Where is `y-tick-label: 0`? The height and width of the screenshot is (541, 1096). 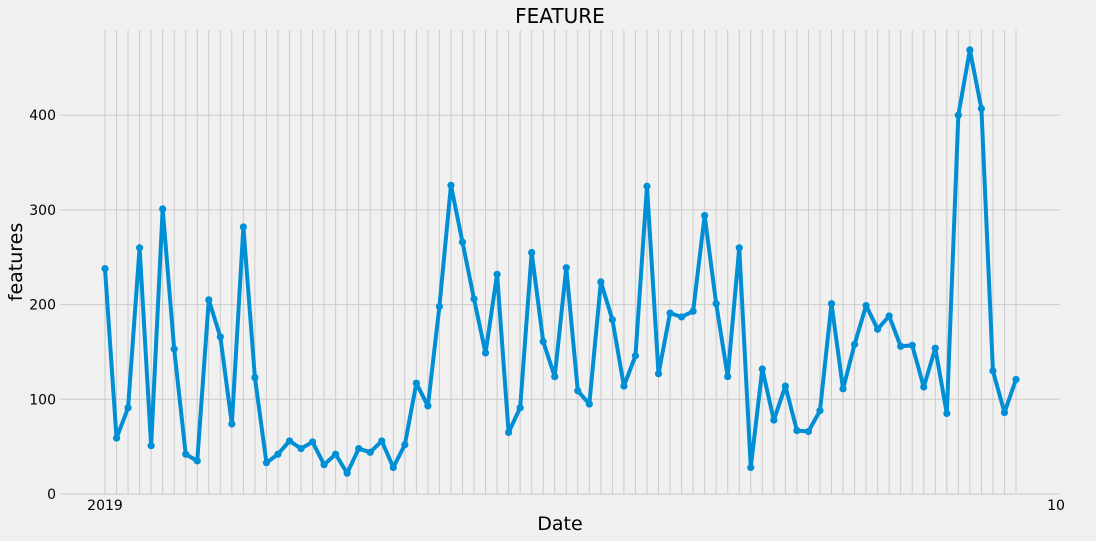
y-tick-label: 0 is located at coordinates (51, 495).